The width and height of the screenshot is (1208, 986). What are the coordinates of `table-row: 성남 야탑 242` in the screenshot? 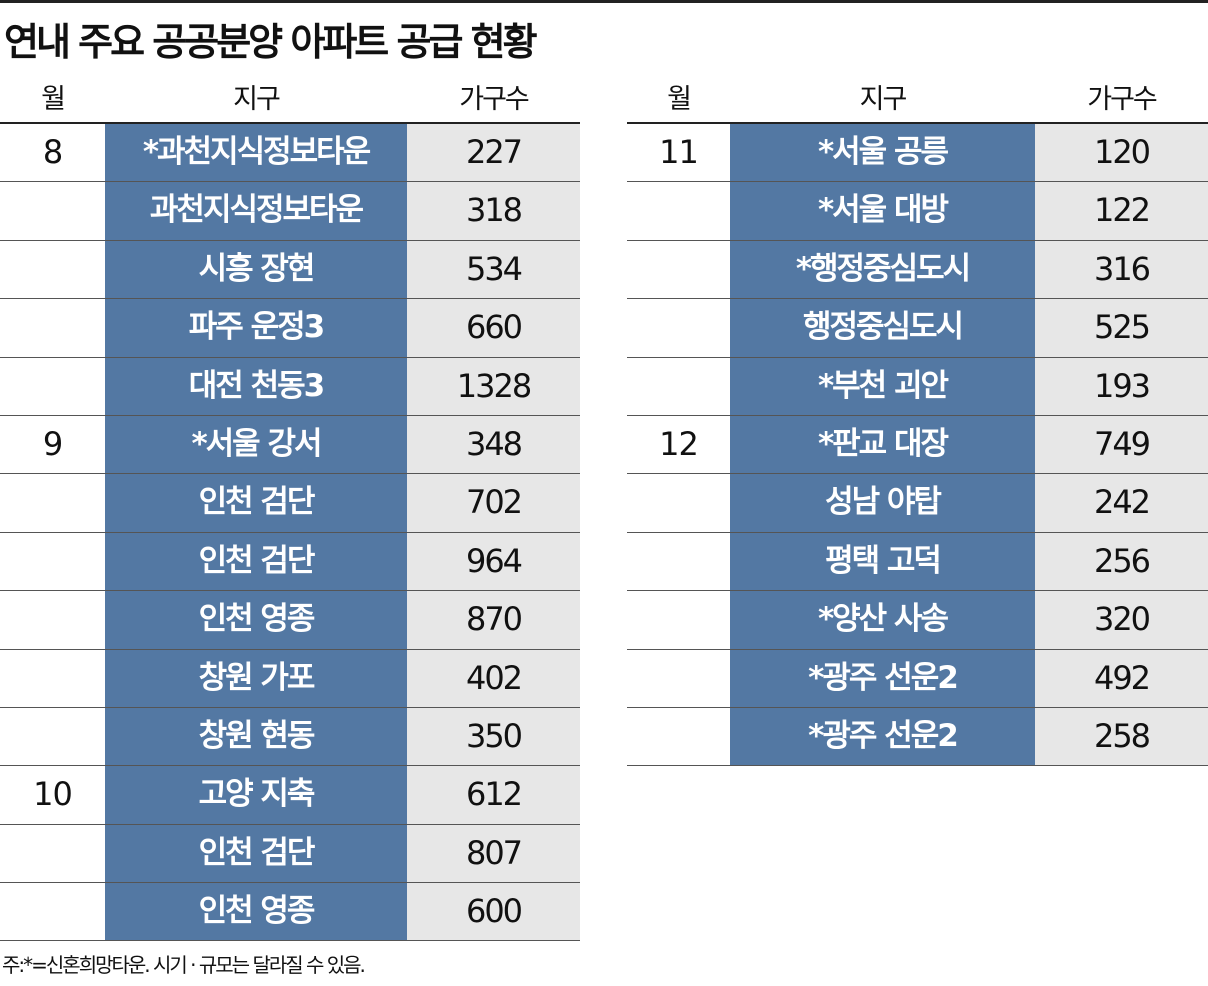 It's located at (917, 503).